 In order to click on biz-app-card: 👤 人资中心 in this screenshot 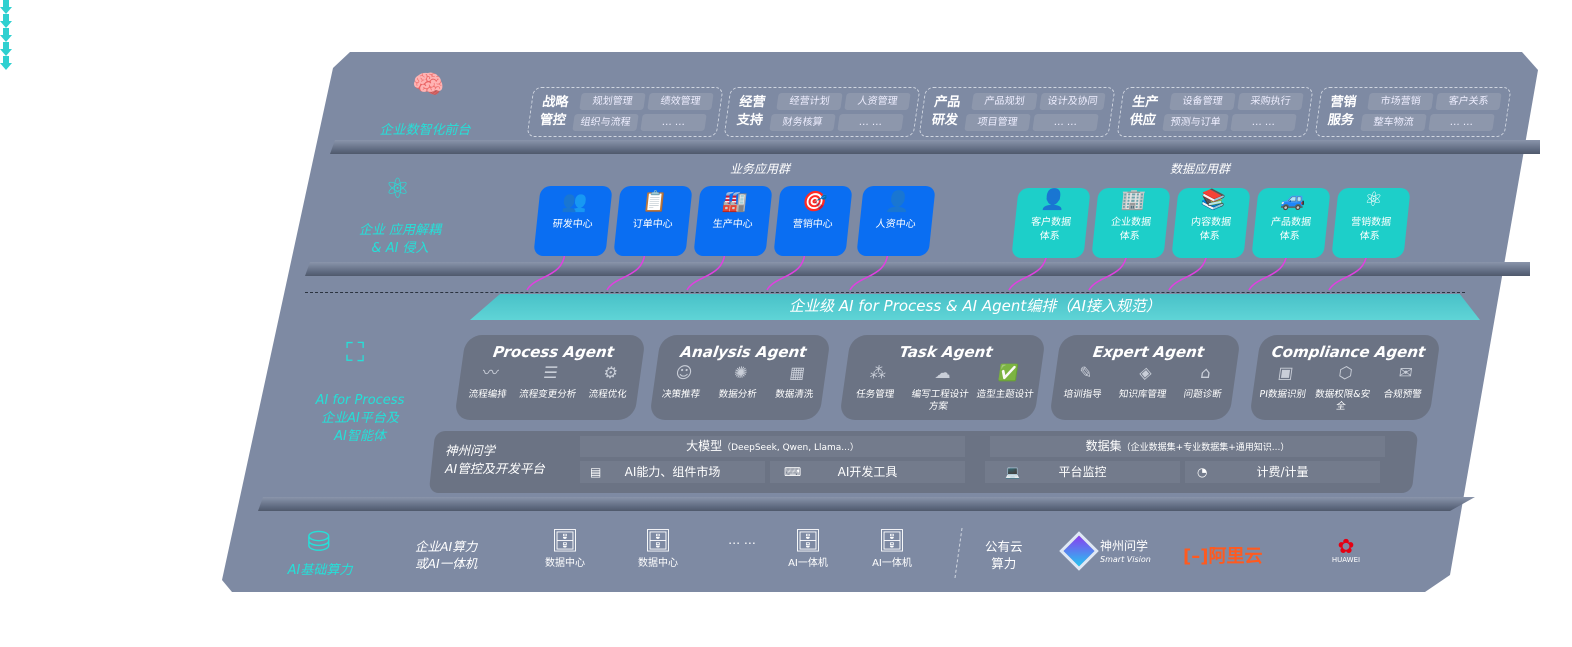, I will do `click(896, 221)`.